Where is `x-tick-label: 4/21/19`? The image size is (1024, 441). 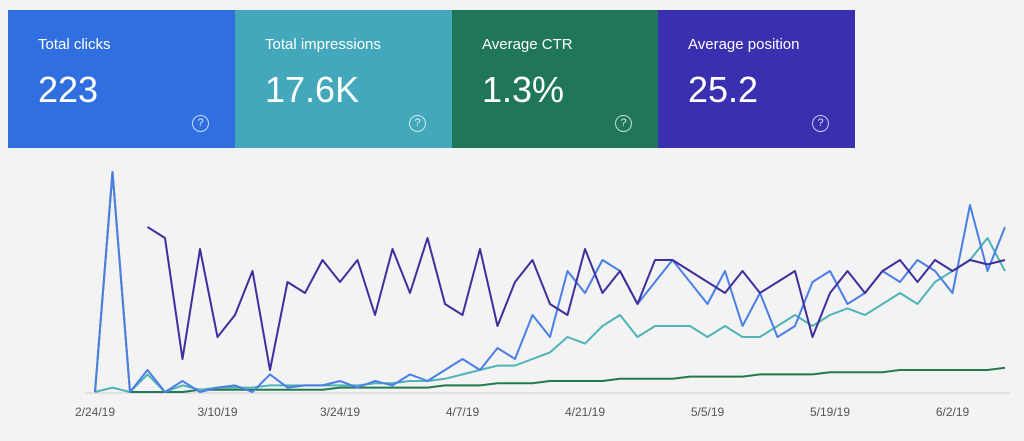 x-tick-label: 4/21/19 is located at coordinates (585, 412).